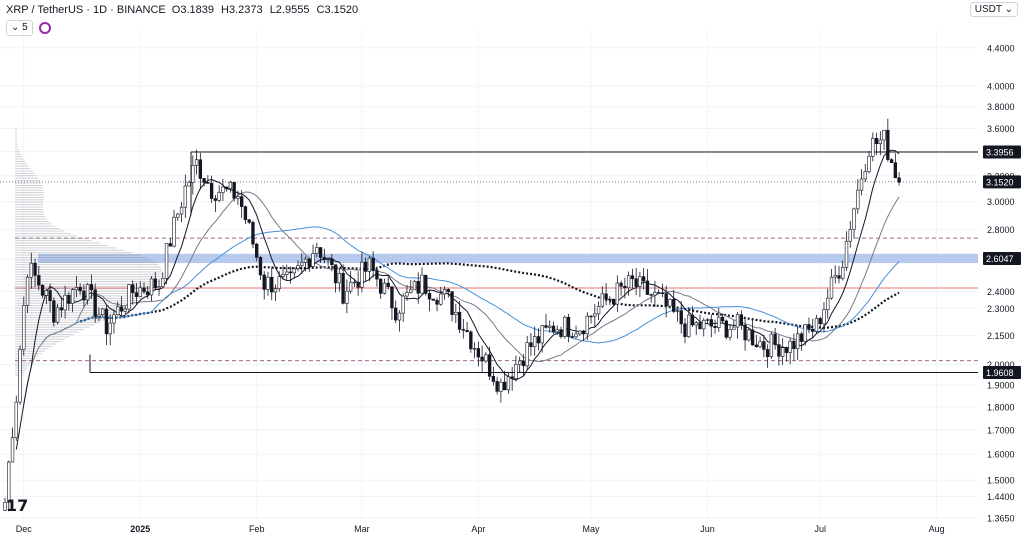 The image size is (1024, 537). What do you see at coordinates (993, 9) in the screenshot?
I see `currency-selector-button: USDT ⌄` at bounding box center [993, 9].